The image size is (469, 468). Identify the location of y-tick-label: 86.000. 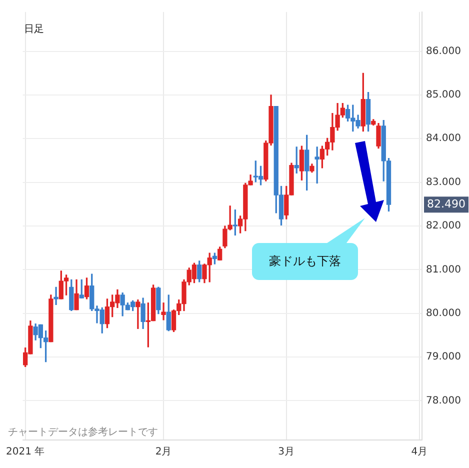
(444, 51).